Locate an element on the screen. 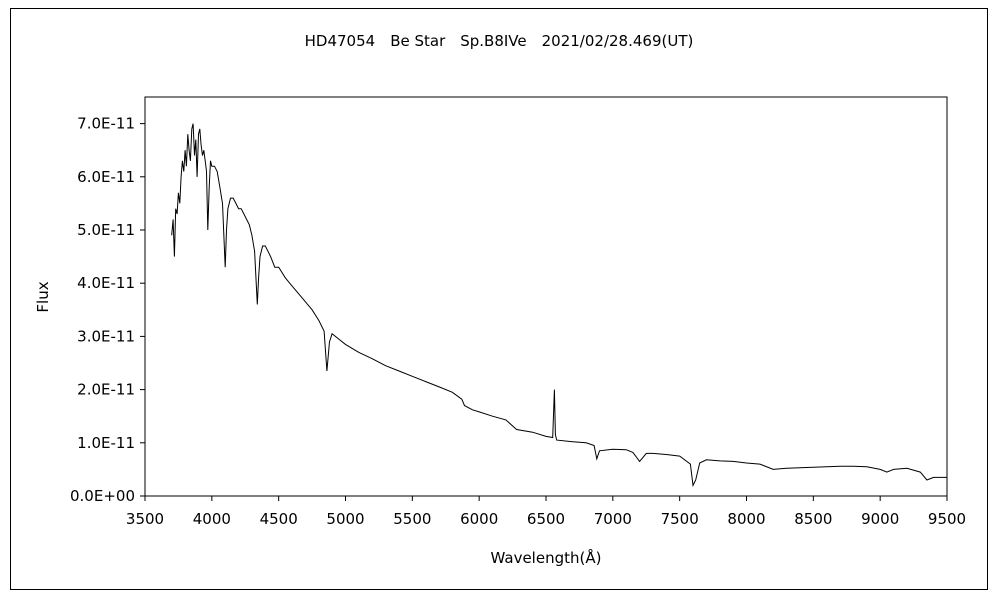 The height and width of the screenshot is (600, 1000). y-tick-label: 1.0E-11 is located at coordinates (106, 443).